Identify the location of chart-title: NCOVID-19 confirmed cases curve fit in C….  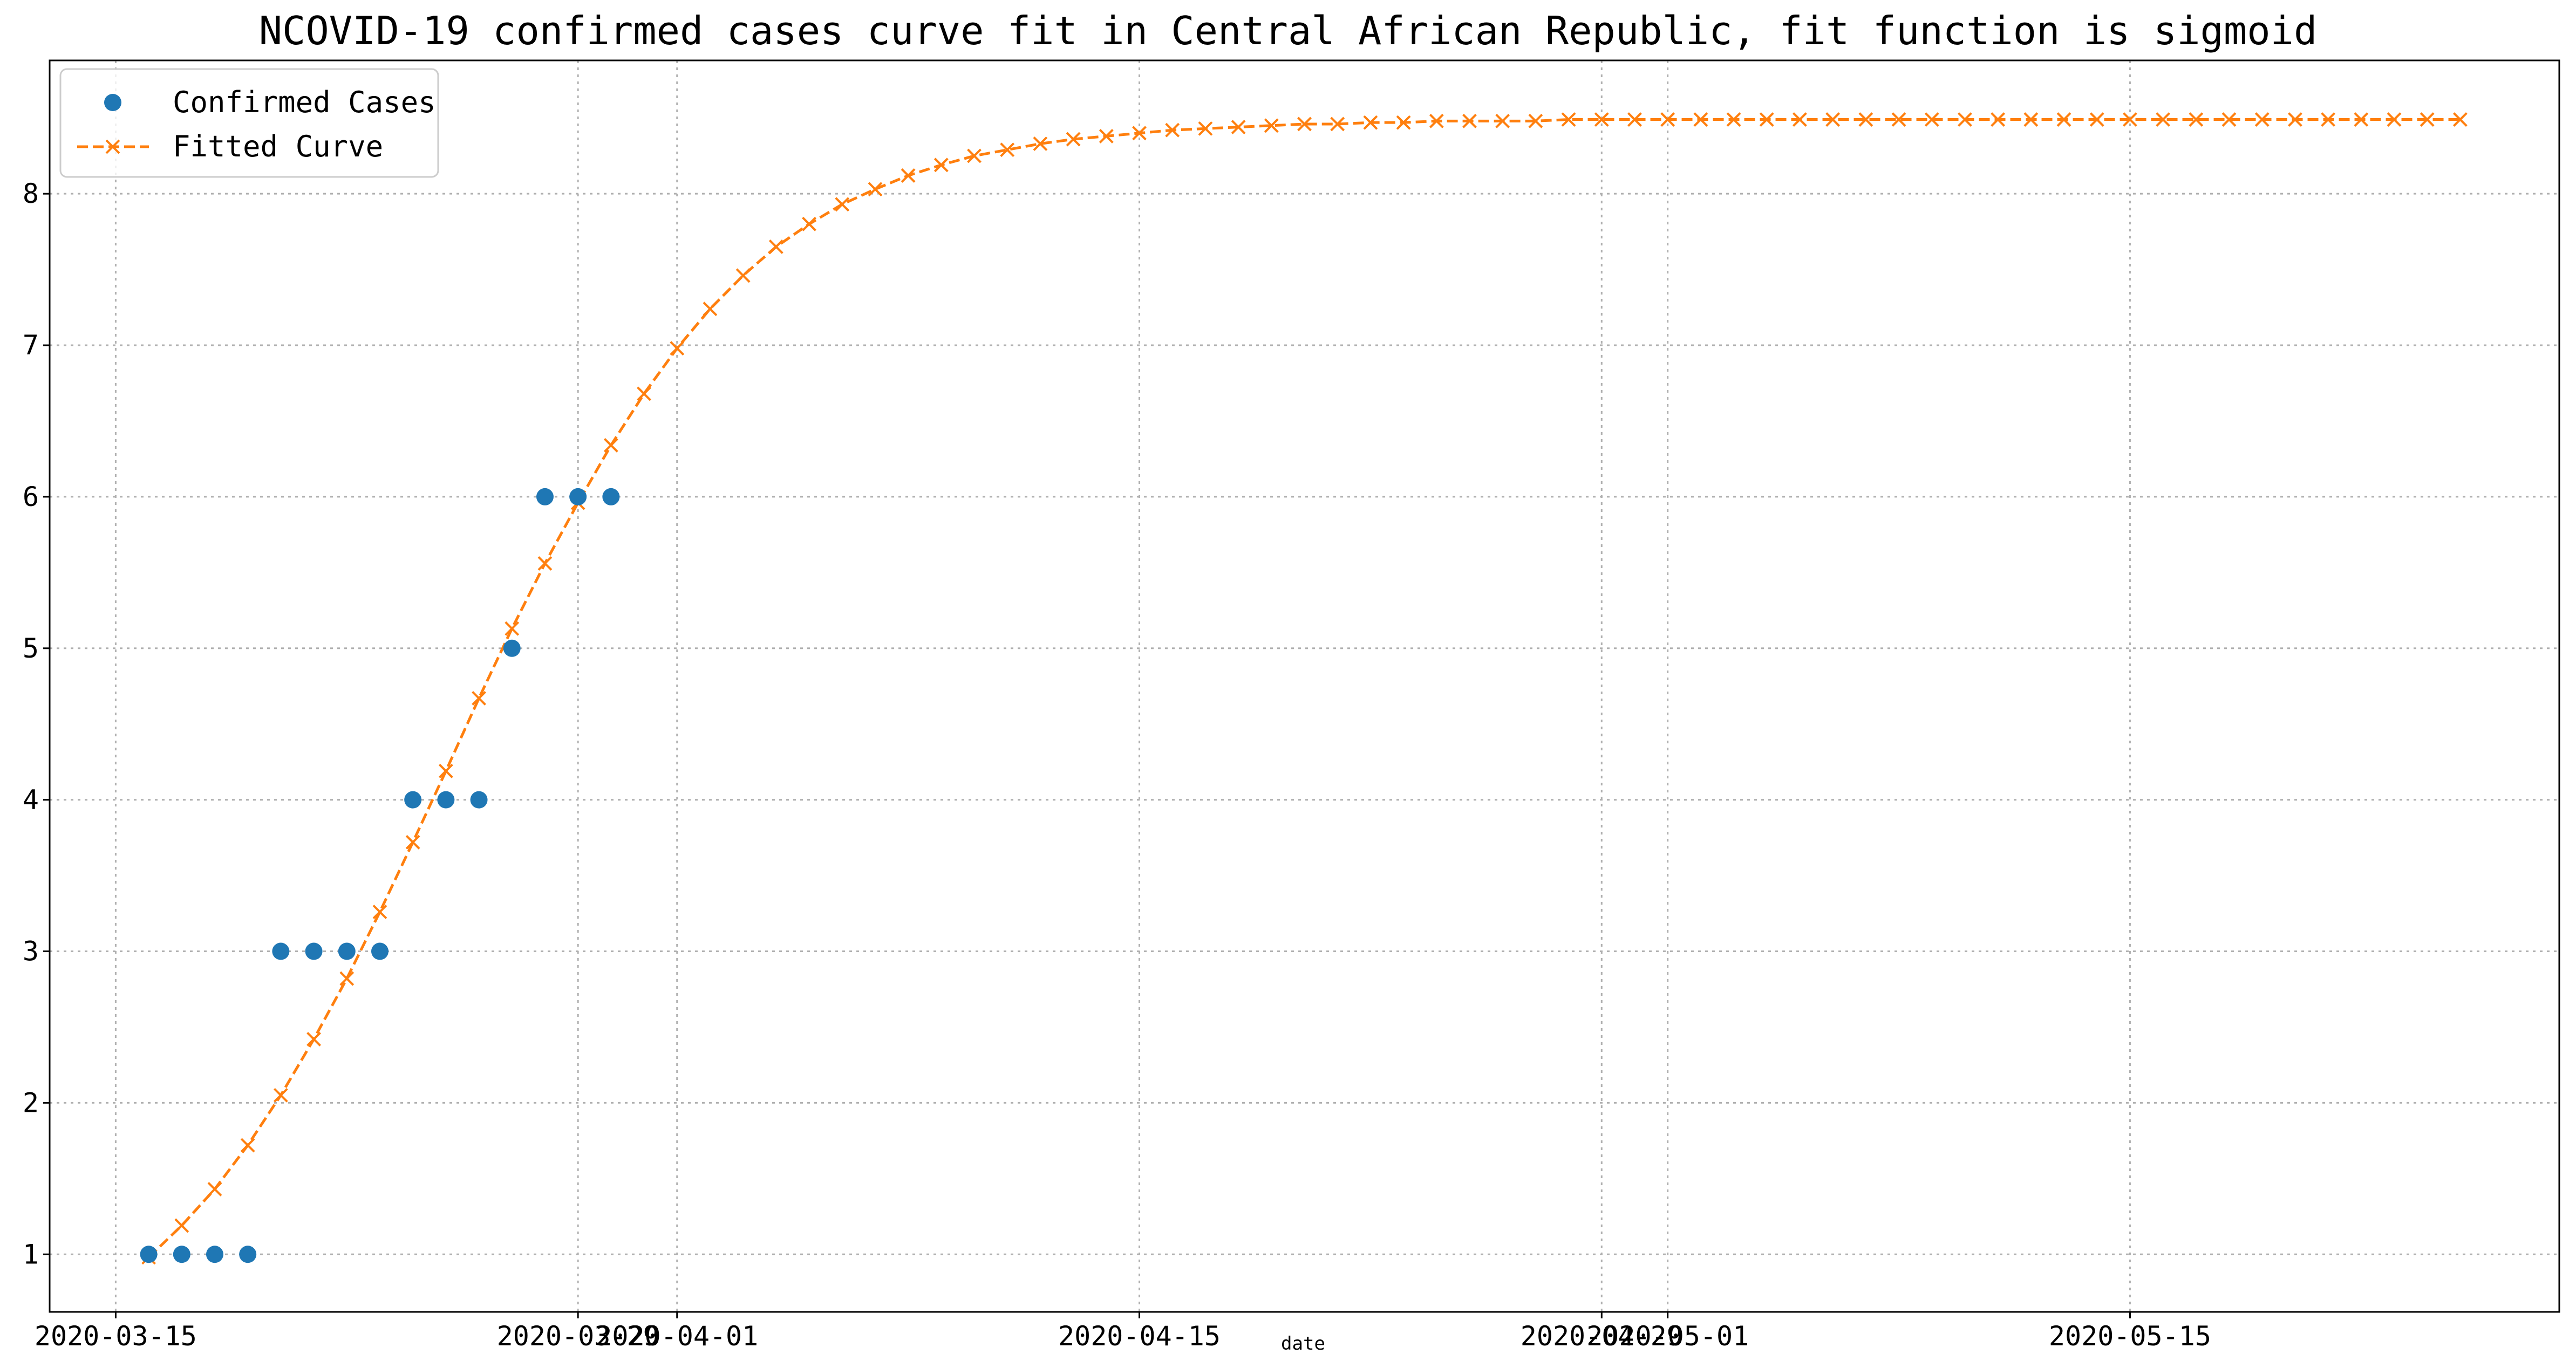
(1288, 30).